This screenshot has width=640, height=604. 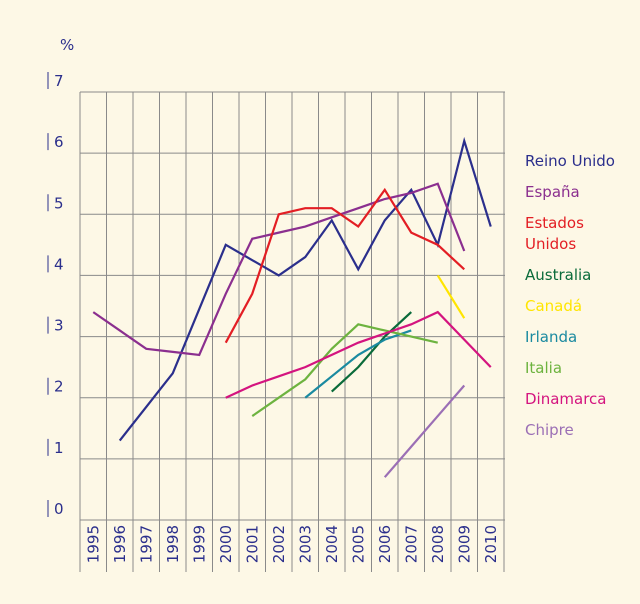 I want to click on x-tick-label: 2009, so click(x=464, y=544).